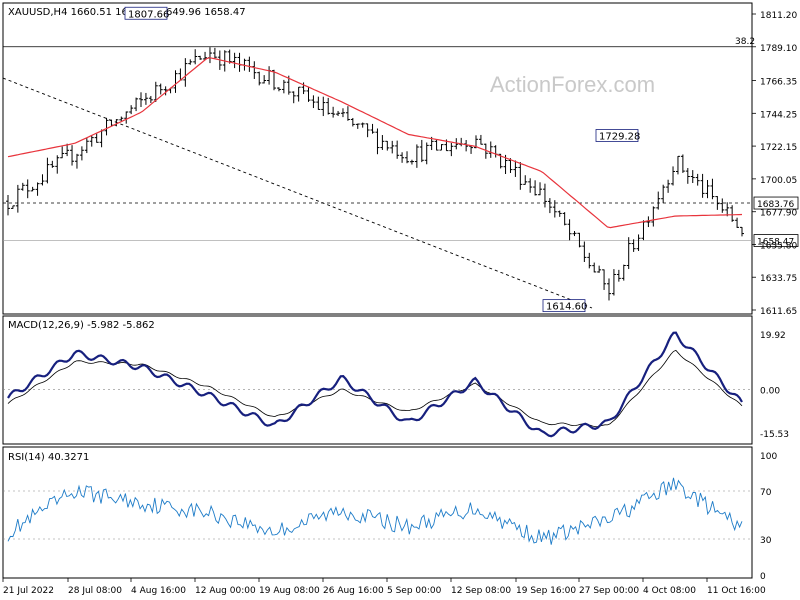  I want to click on x-tick-label: 21 Jul 2022, so click(28, 591).